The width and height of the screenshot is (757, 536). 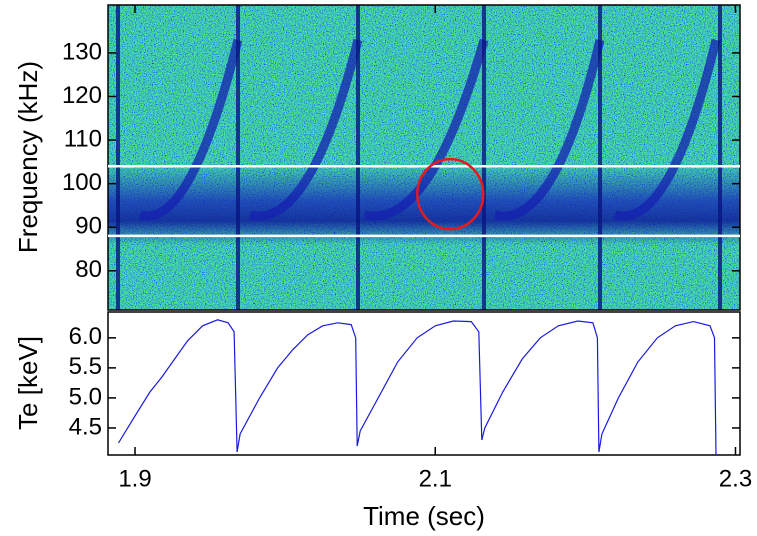 What do you see at coordinates (435, 478) in the screenshot?
I see `x-tick-label: 2.1` at bounding box center [435, 478].